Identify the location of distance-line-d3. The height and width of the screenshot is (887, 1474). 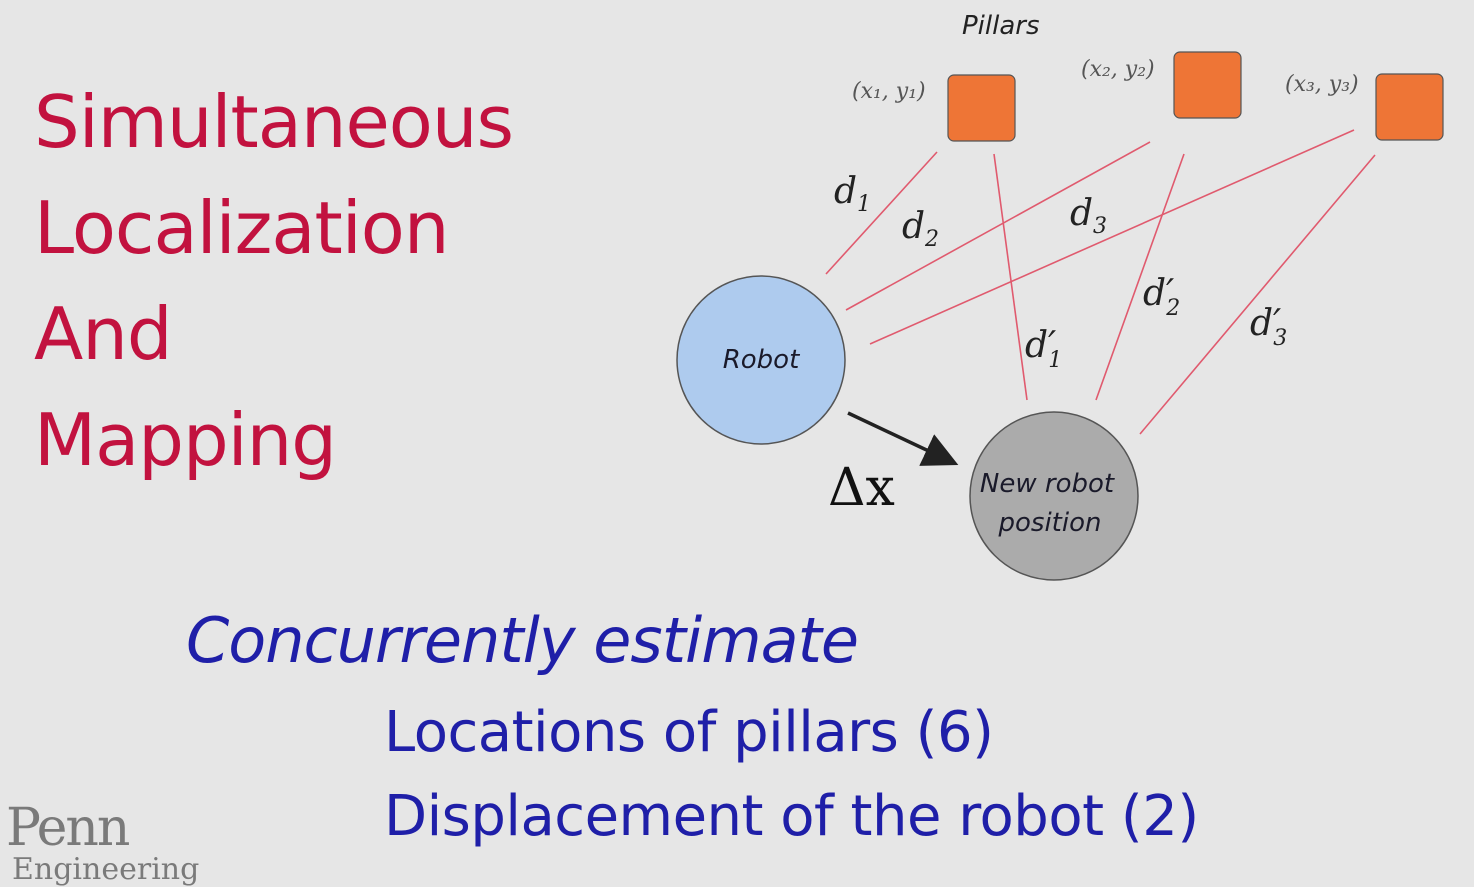
(1112, 237).